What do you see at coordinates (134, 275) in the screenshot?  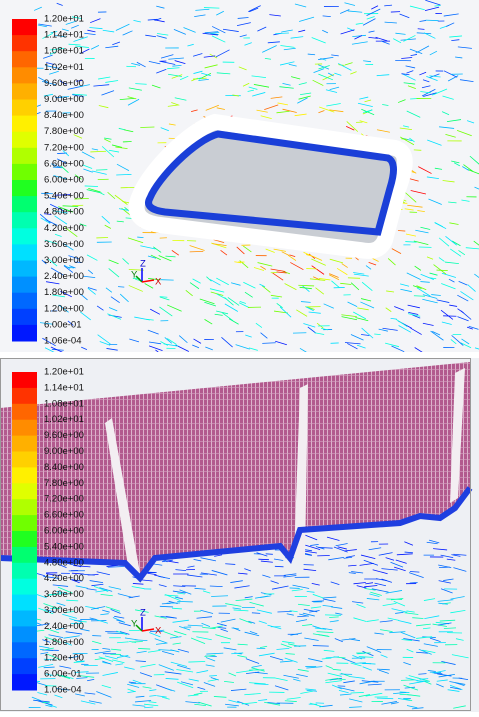 I see `axis-label: Y` at bounding box center [134, 275].